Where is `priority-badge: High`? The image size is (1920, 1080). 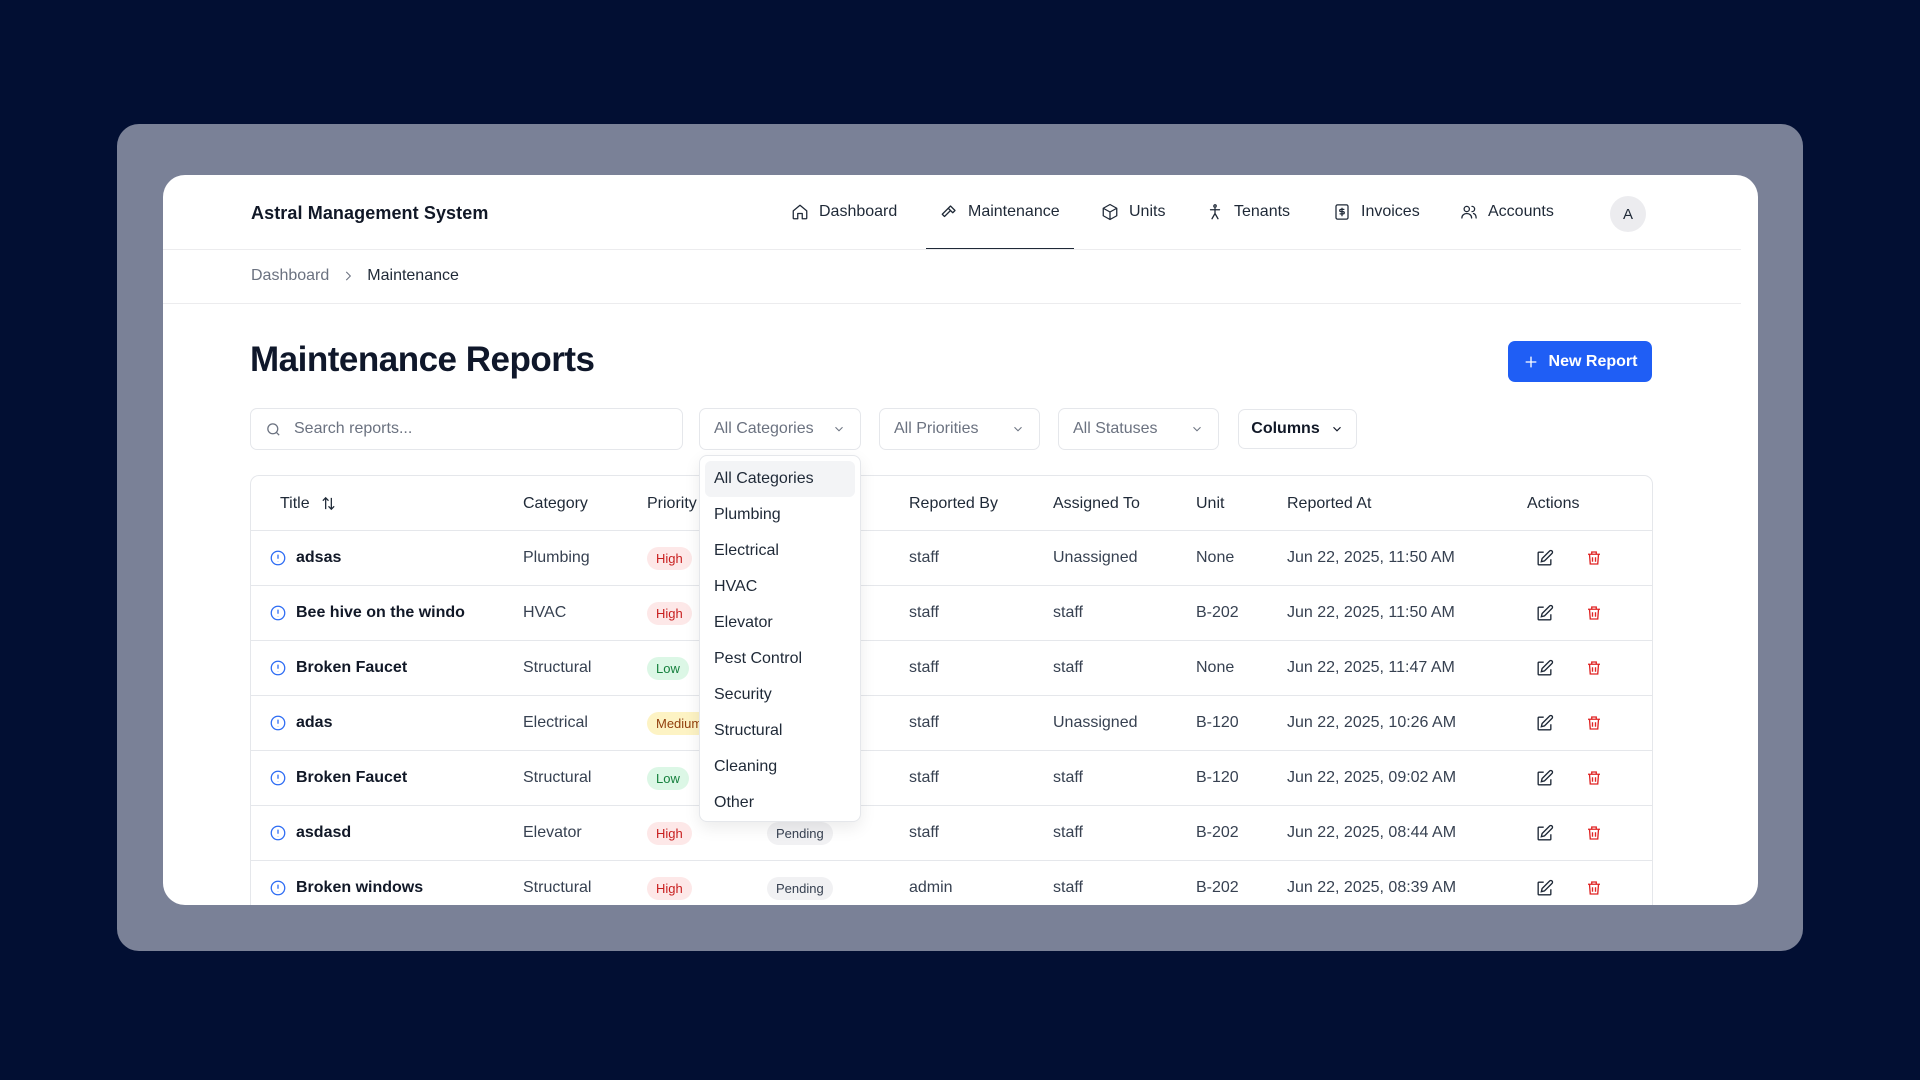 priority-badge: High is located at coordinates (669, 558).